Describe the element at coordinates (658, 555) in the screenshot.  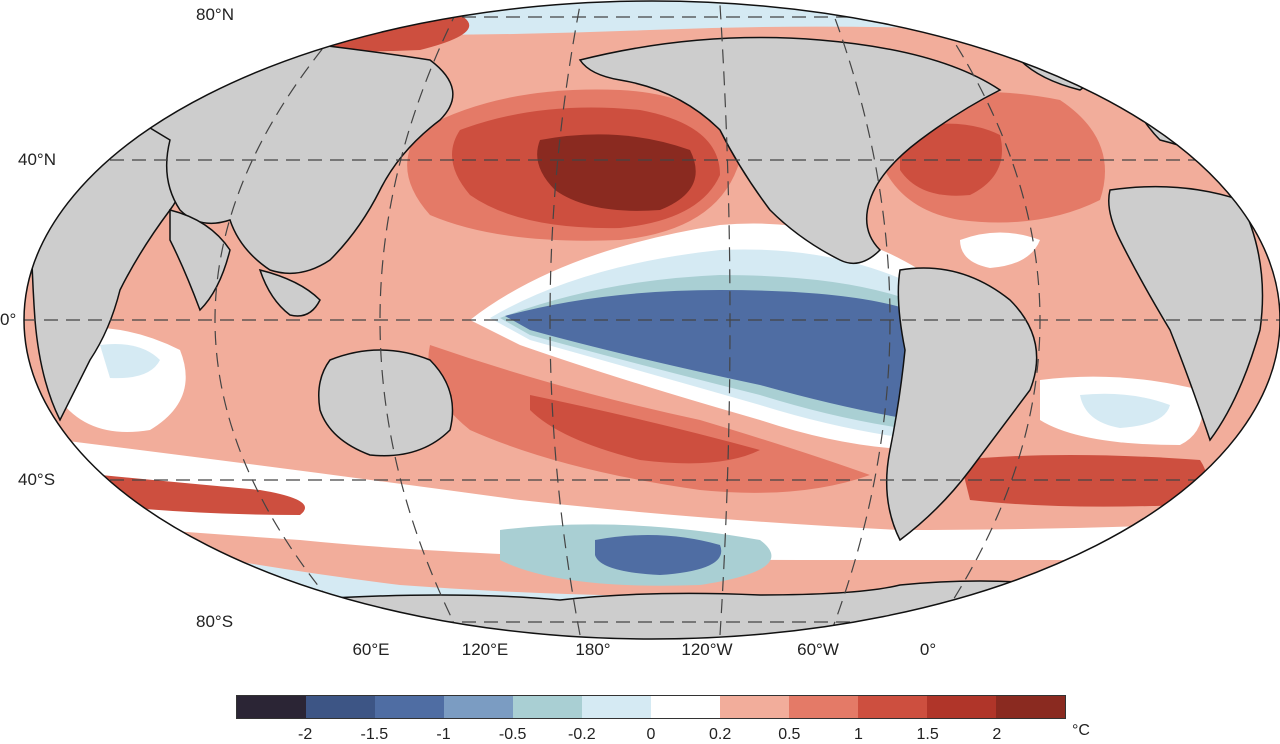
I see `southern-pacific-blue` at that location.